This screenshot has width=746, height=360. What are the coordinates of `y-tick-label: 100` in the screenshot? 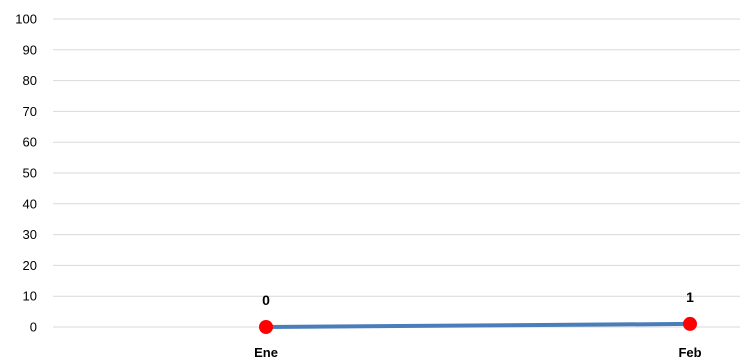 It's located at (26, 19).